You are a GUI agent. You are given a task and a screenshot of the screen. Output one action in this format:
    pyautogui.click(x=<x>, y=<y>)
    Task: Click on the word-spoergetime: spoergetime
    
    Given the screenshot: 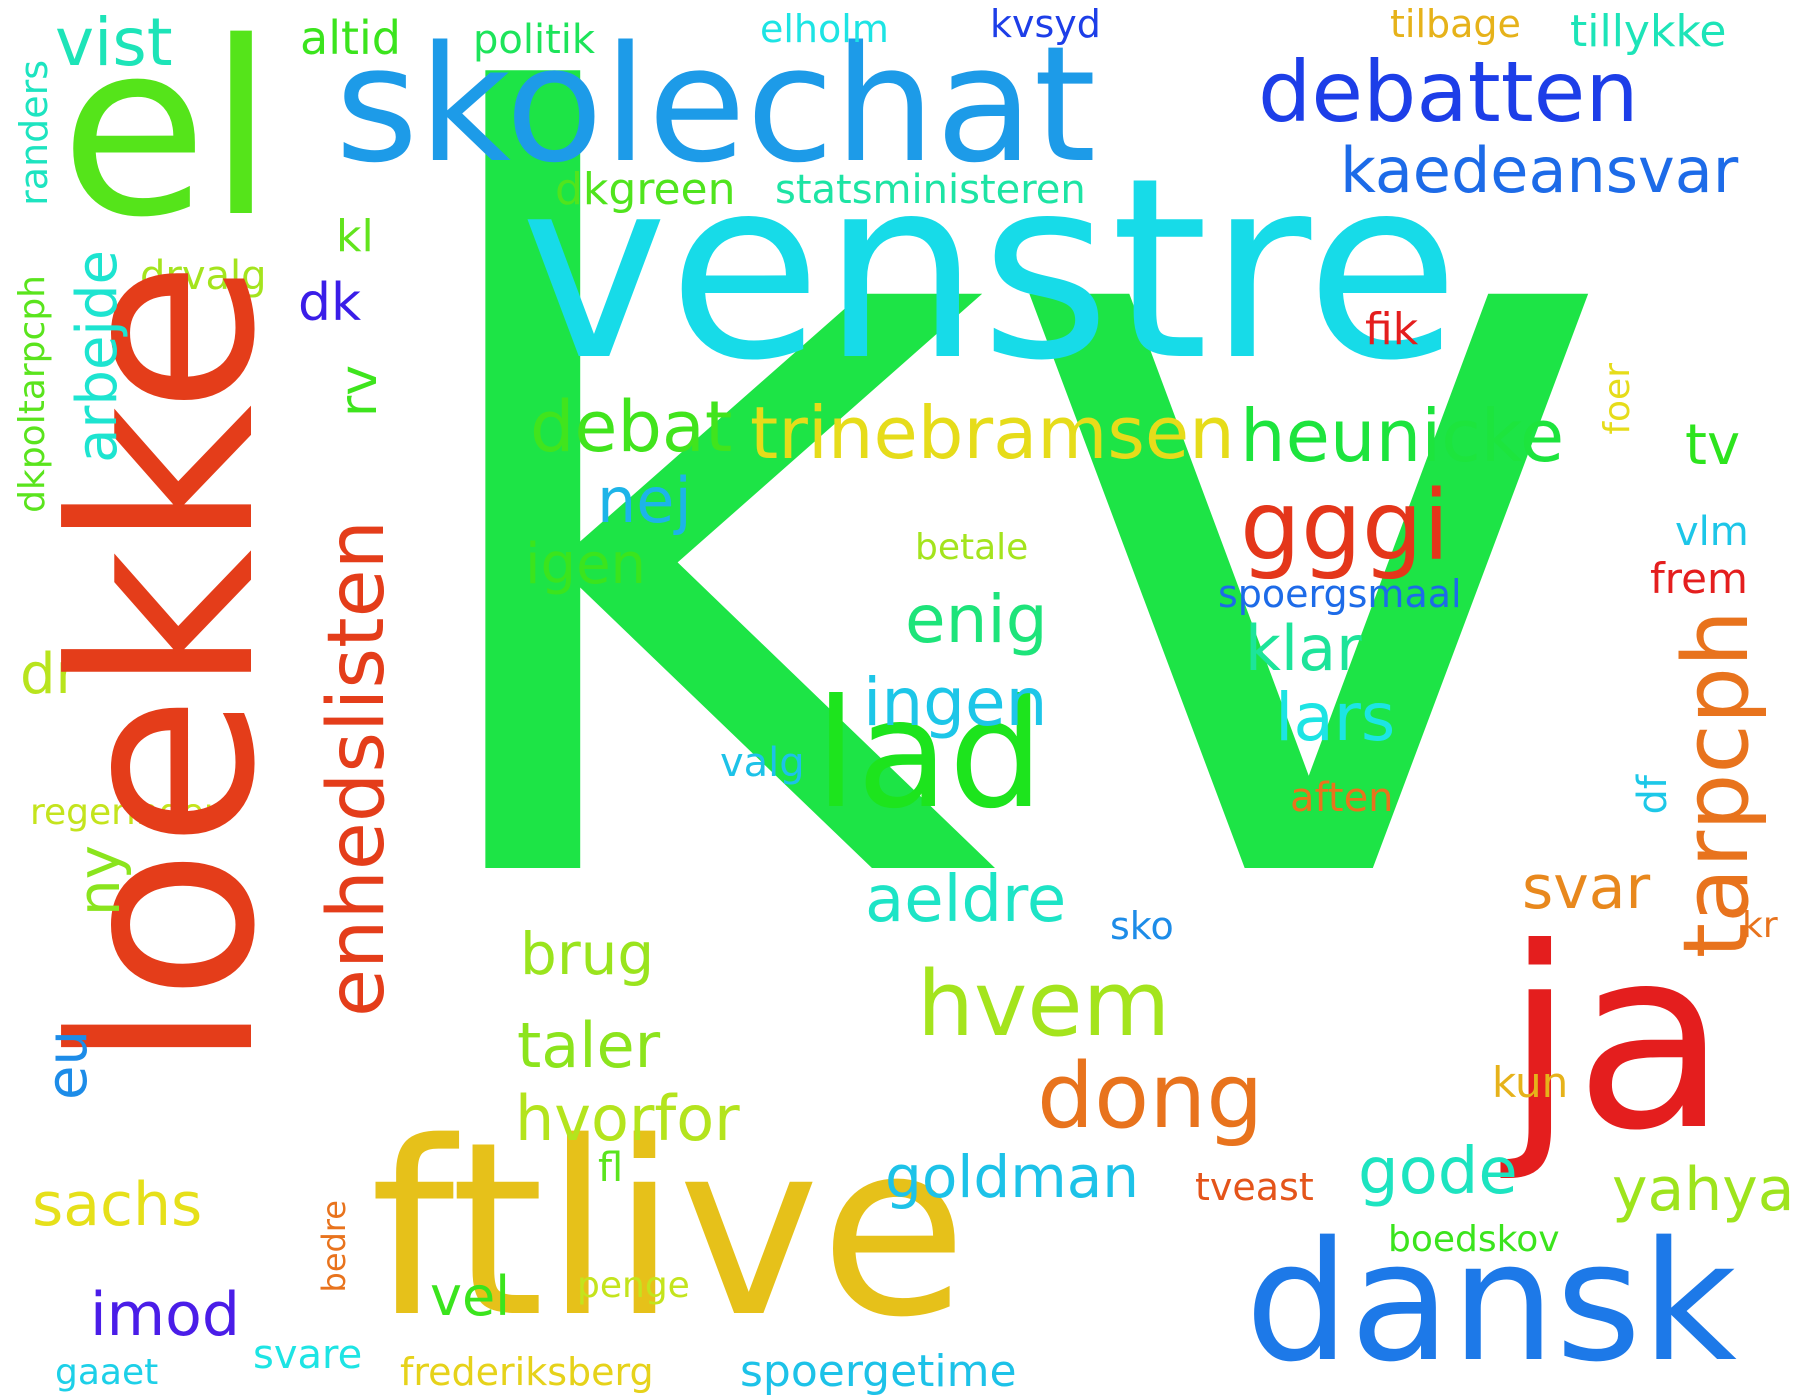 What is the action you would take?
    pyautogui.click(x=878, y=1371)
    